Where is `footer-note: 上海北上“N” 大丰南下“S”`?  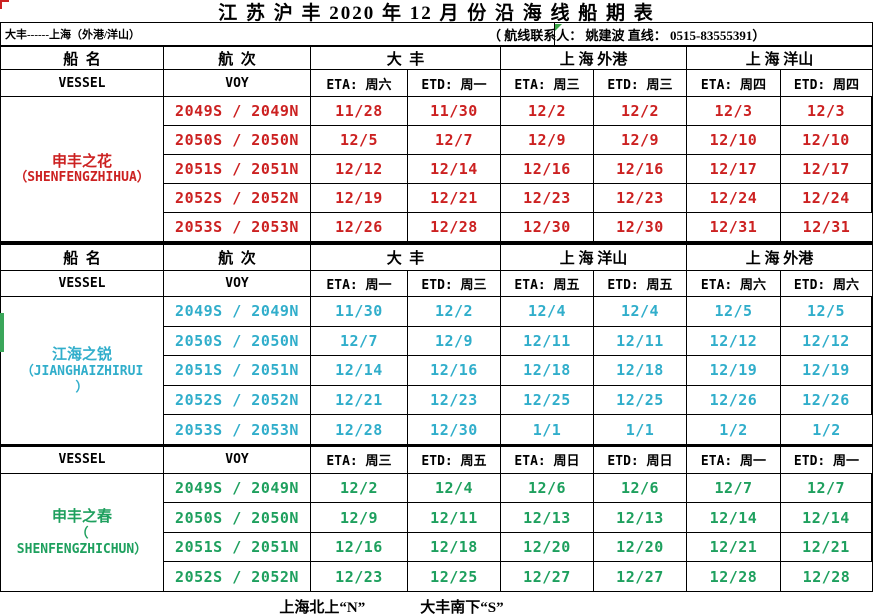
footer-note: 上海北上“N” 大丰南下“S” is located at coordinates (436, 603).